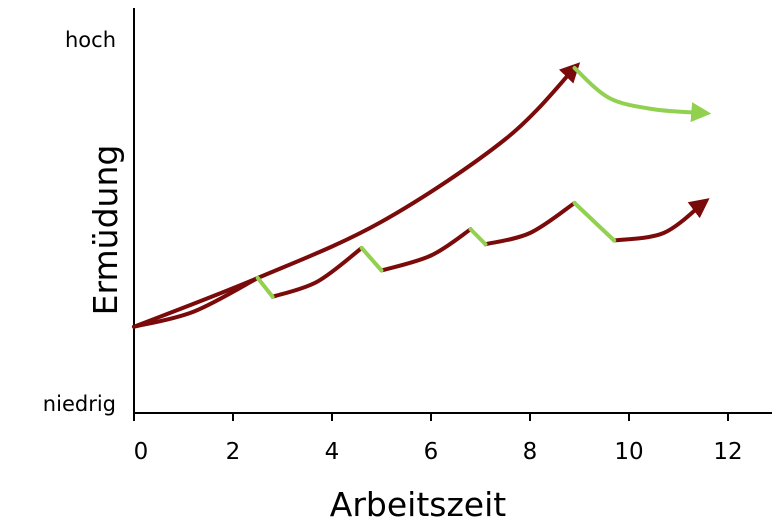 The width and height of the screenshot is (782, 524). I want to click on x-tick-label: 0, so click(141, 452).